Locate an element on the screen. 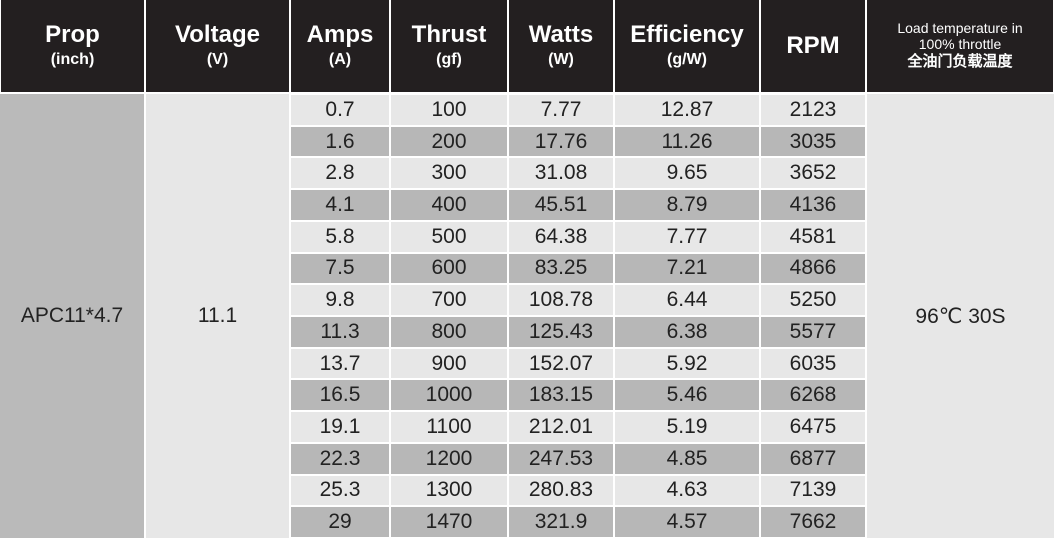 The height and width of the screenshot is (538, 1054). data-cell: 64.38 is located at coordinates (561, 236).